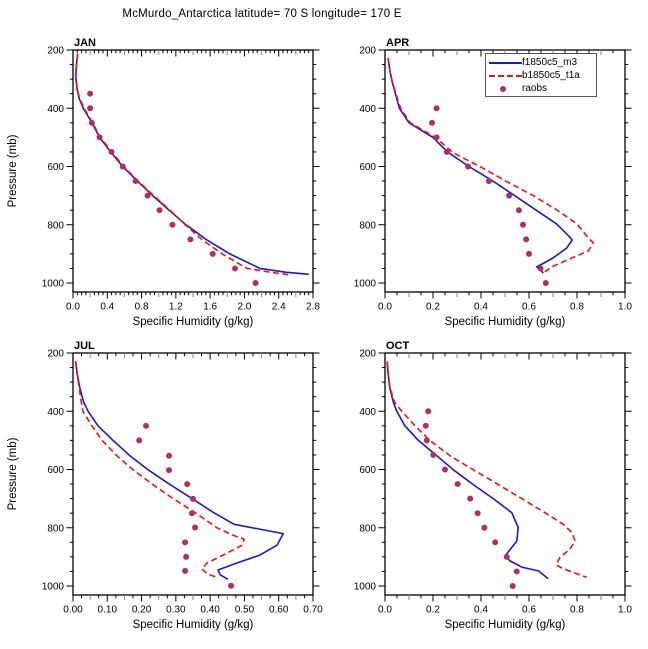 Image resolution: width=648 pixels, height=649 pixels. What do you see at coordinates (535, 88) in the screenshot?
I see `legend-label: raobs` at bounding box center [535, 88].